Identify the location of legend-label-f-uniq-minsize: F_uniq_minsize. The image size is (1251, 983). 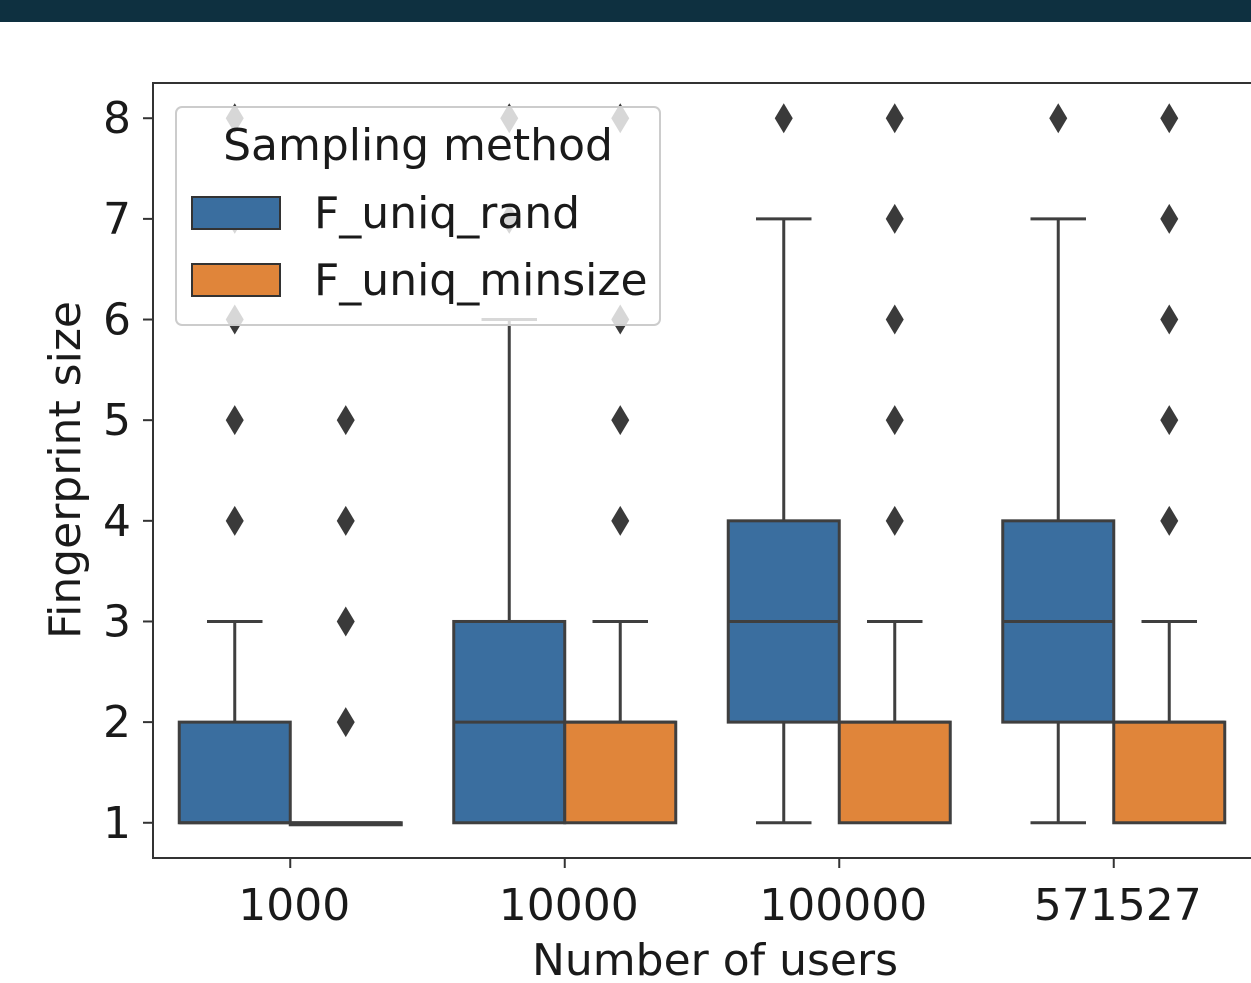
(481, 280).